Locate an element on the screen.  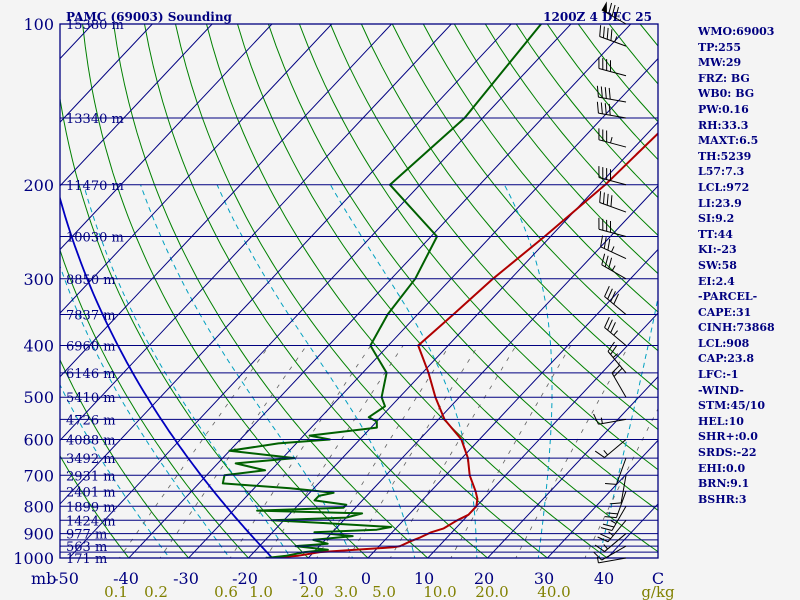
pressure-tick-label: 700 is located at coordinates (38, 475).